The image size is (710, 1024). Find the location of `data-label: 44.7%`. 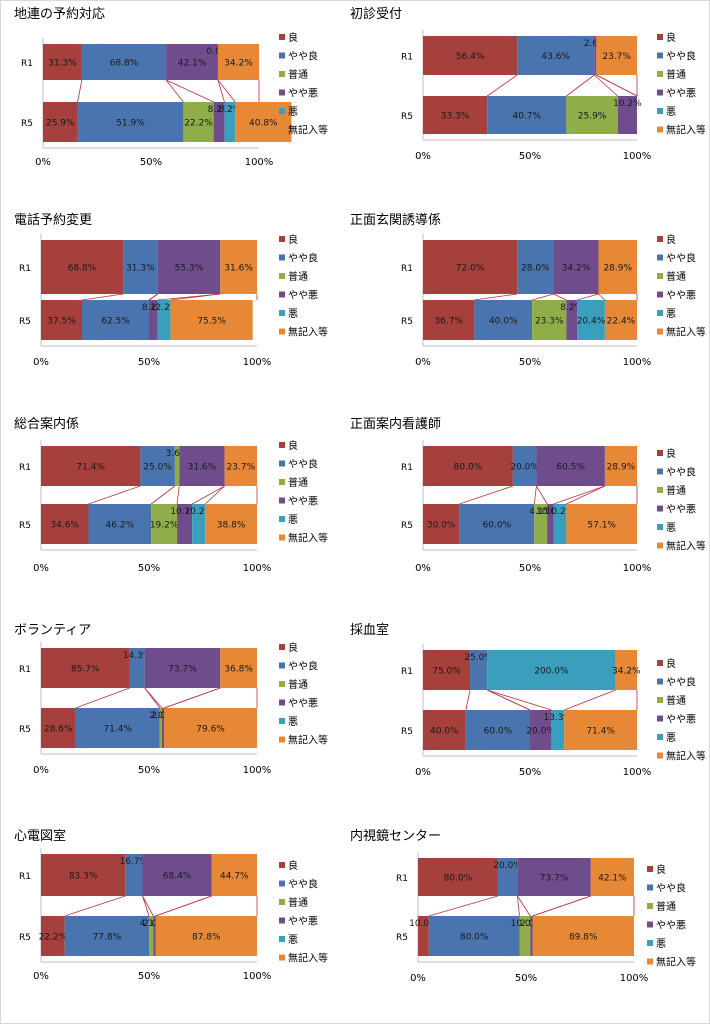

data-label: 44.7% is located at coordinates (234, 877).